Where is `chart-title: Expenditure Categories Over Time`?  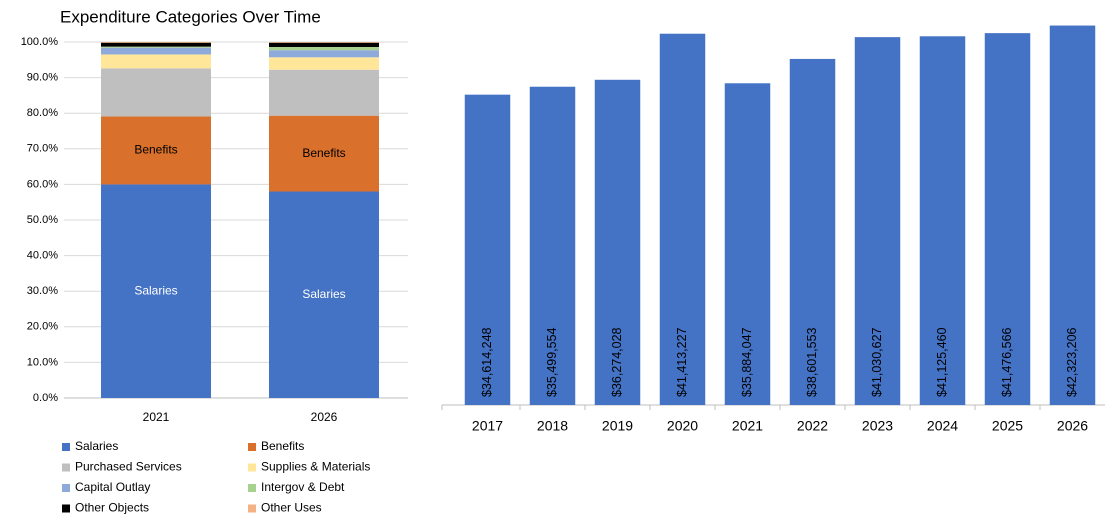 chart-title: Expenditure Categories Over Time is located at coordinates (190, 16).